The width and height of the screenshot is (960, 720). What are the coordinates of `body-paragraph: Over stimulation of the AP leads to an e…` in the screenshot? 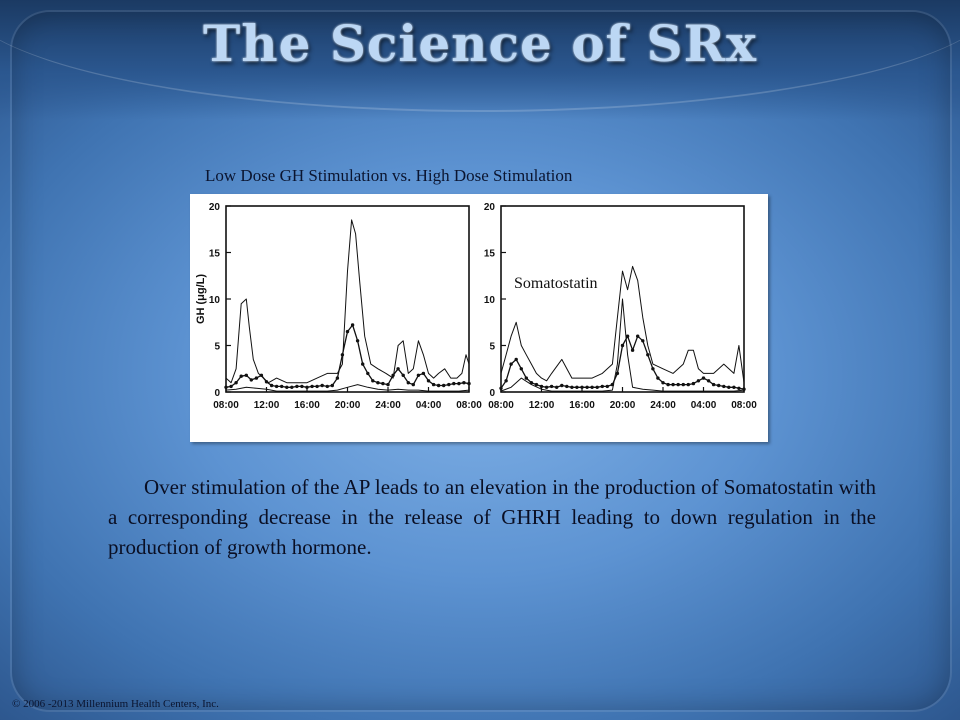 It's located at (492, 517).